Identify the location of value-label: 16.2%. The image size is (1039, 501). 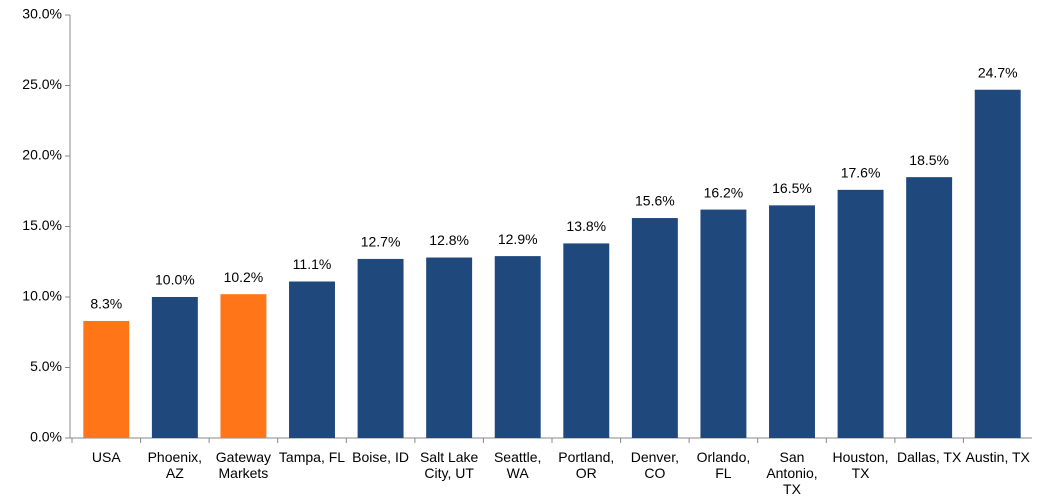
(724, 192).